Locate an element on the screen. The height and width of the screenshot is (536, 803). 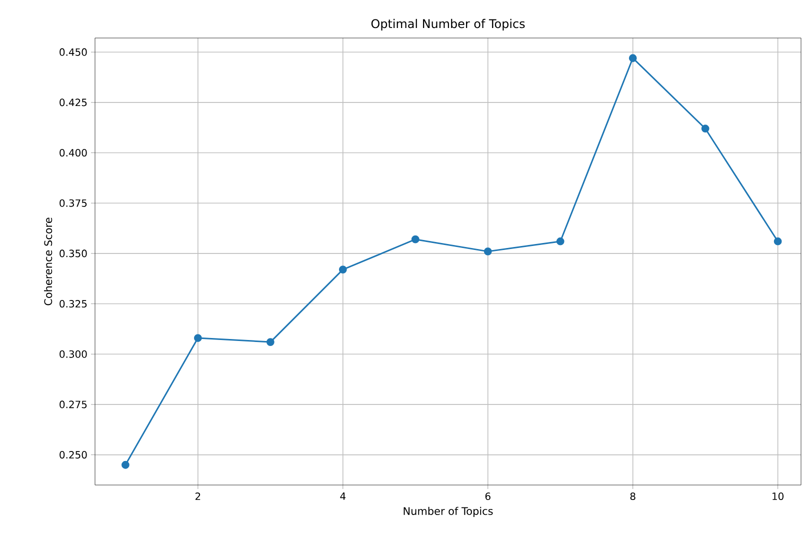
y-tick-label: 0.450 is located at coordinates (73, 52).